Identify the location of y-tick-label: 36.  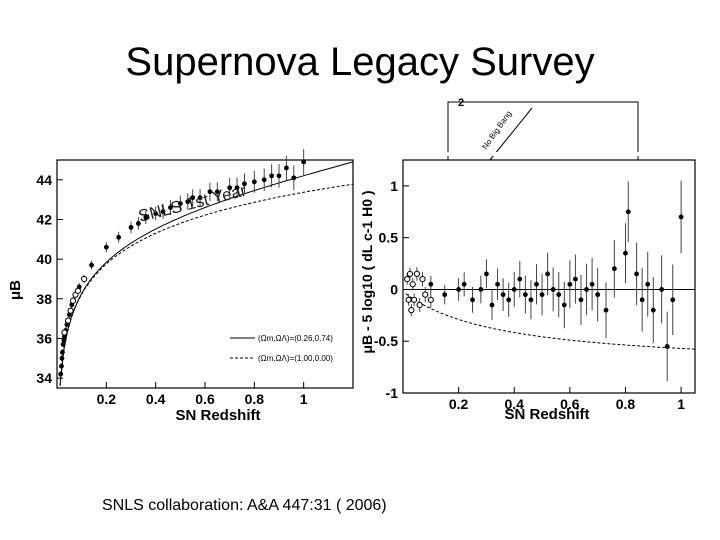
(44, 338).